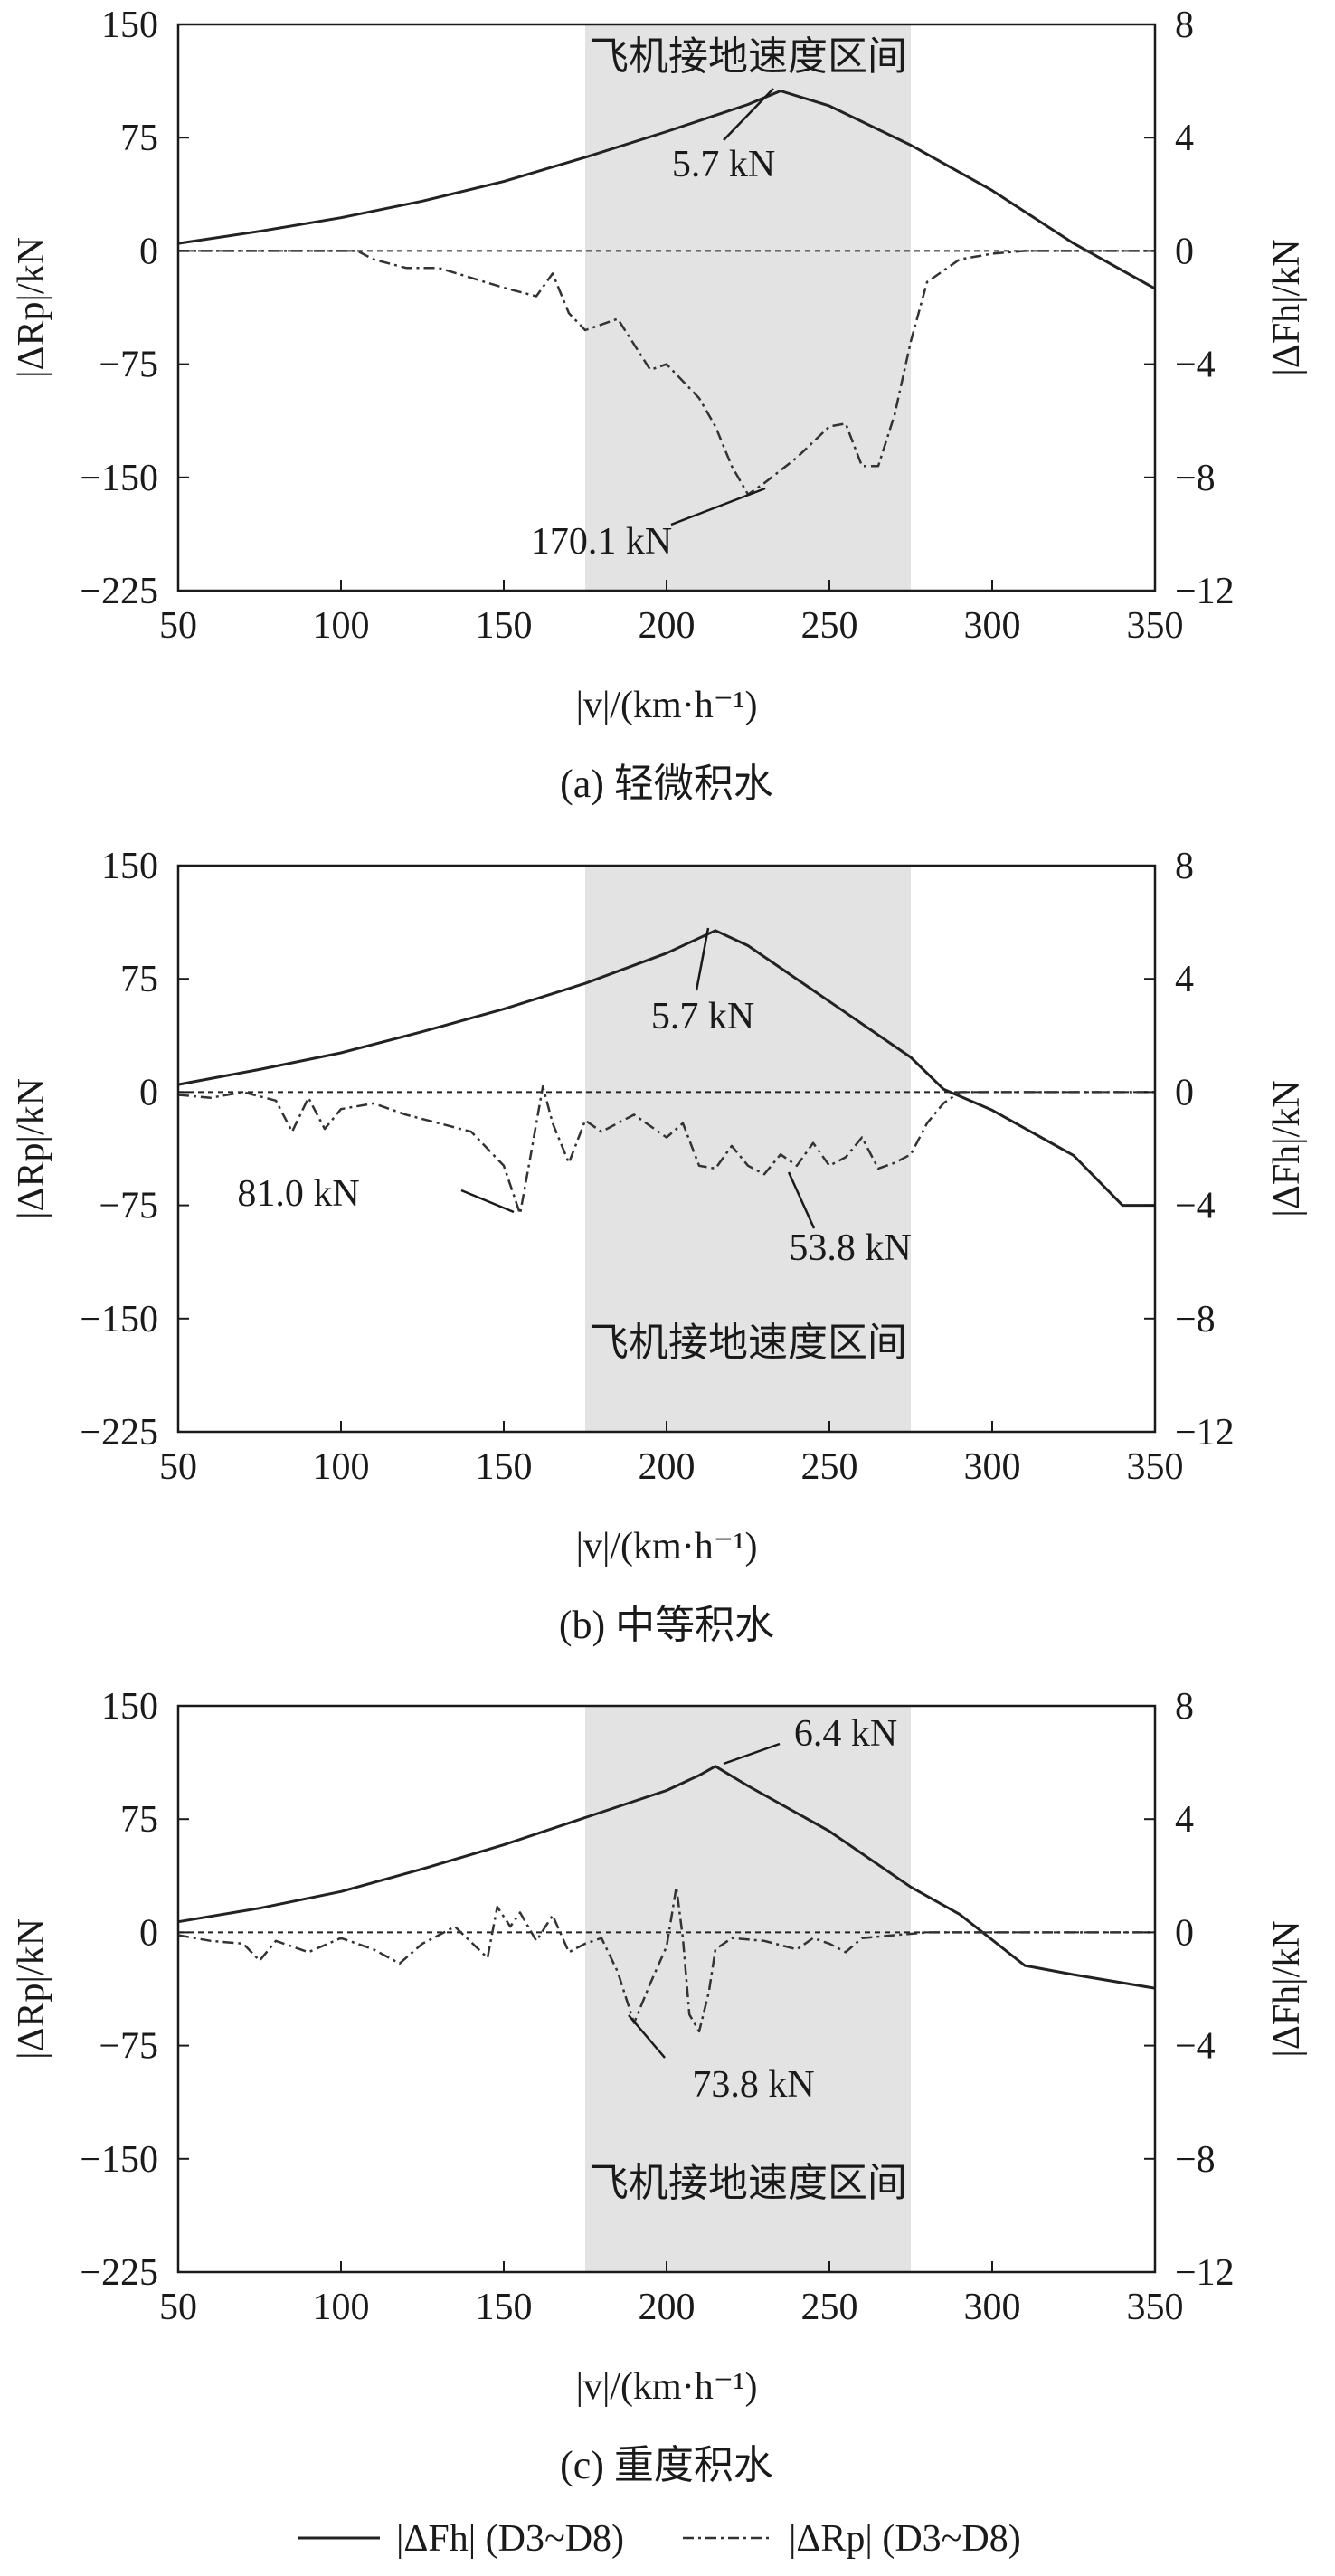 The width and height of the screenshot is (1335, 2576). Describe the element at coordinates (659, 2539) in the screenshot. I see `legend: |ΔFh| (D3~D8) |ΔRp| (D3~D8)` at that location.